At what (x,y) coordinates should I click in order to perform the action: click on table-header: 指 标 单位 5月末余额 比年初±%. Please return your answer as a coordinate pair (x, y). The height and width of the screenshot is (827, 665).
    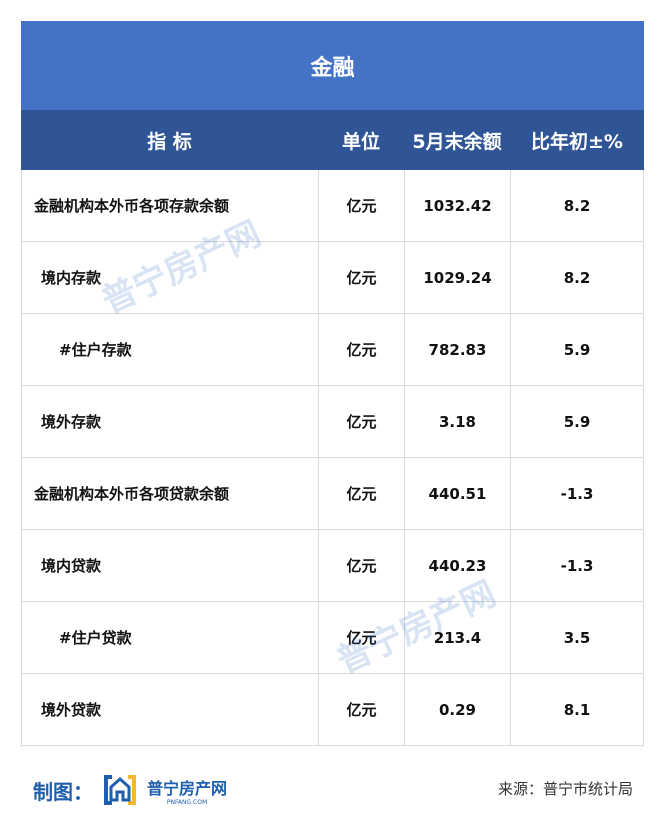
    Looking at the image, I should click on (332, 140).